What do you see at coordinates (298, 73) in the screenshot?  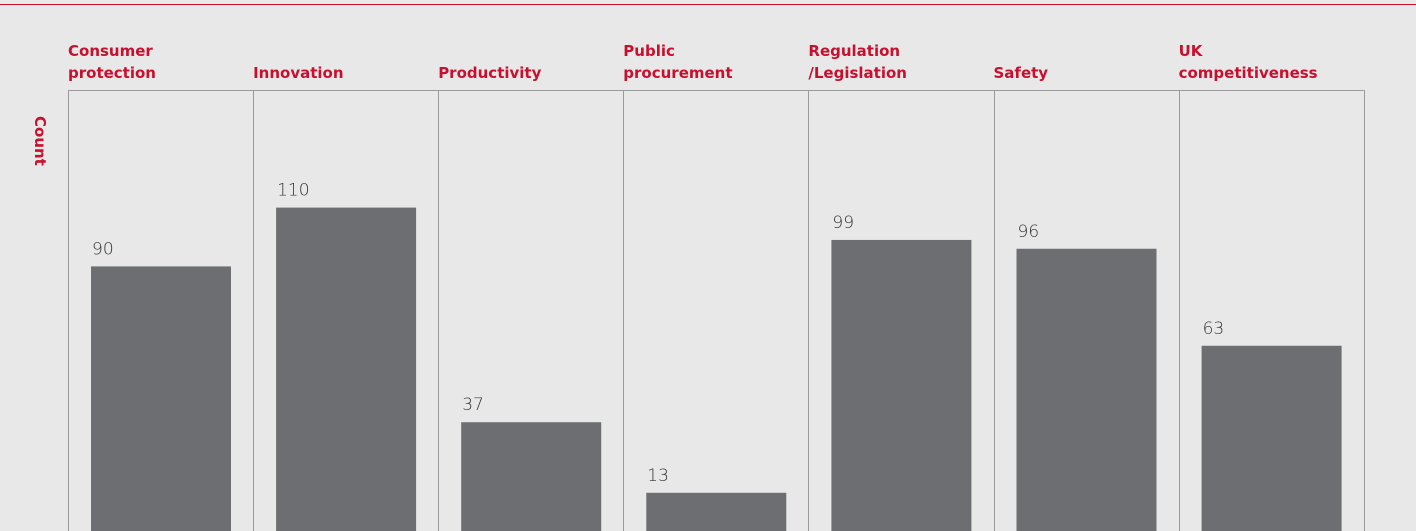 I see `category-label: Innovation` at bounding box center [298, 73].